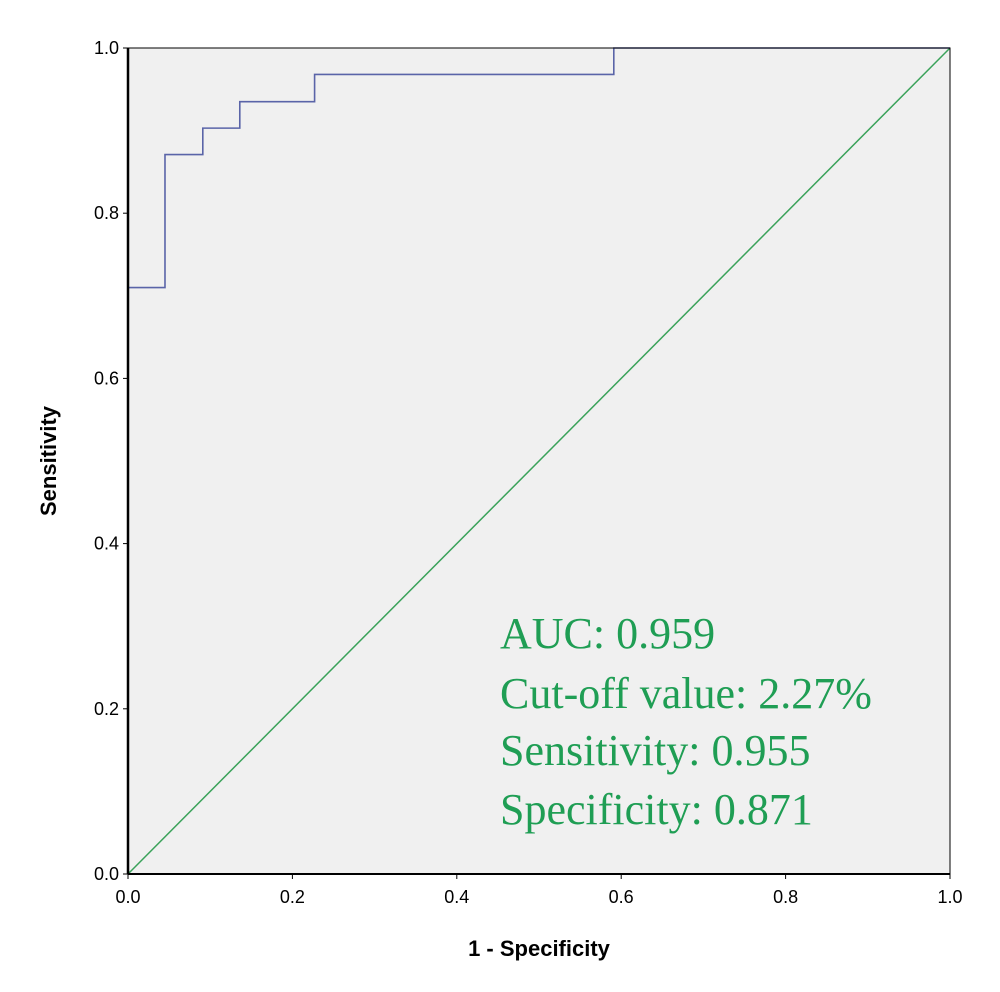  What do you see at coordinates (48, 460) in the screenshot?
I see `y-axis-title: Sensitivity` at bounding box center [48, 460].